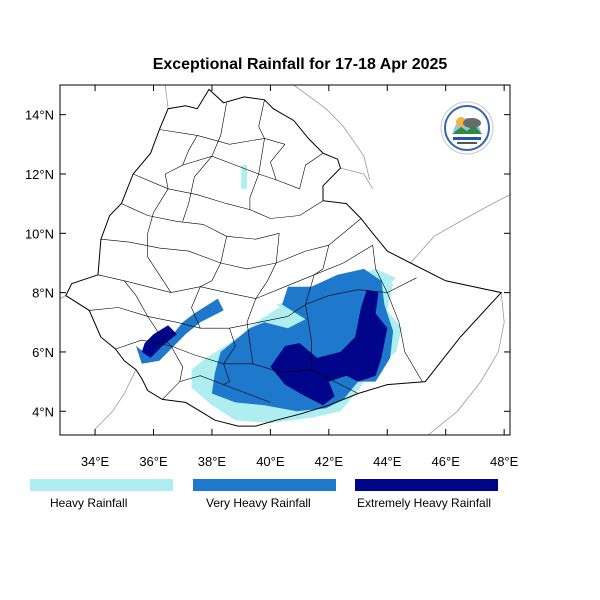 Image resolution: width=600 pixels, height=600 pixels. What do you see at coordinates (426, 485) in the screenshot?
I see `legend-swatch-extremely-heavy` at bounding box center [426, 485].